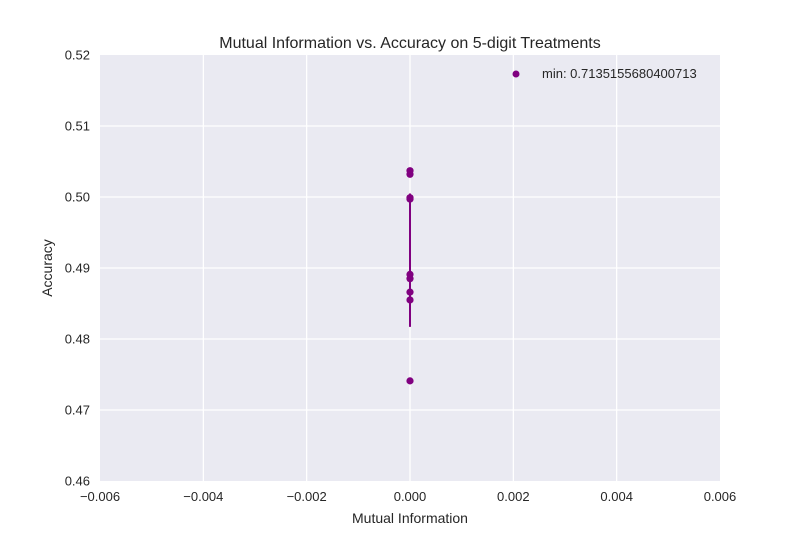 The image size is (800, 550). Describe the element at coordinates (77, 339) in the screenshot. I see `y-tick-label: 0.48` at that location.